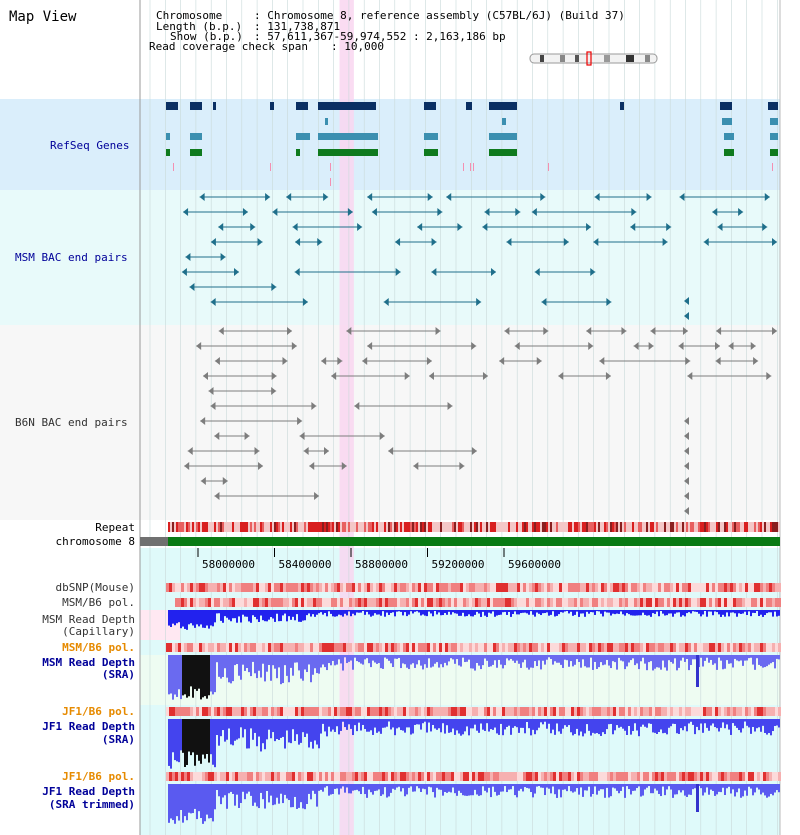 This screenshot has width=800, height=835. Describe the element at coordinates (71, 422) in the screenshot. I see `track-label-b6n-bac: B6N BAC end pairs` at that location.